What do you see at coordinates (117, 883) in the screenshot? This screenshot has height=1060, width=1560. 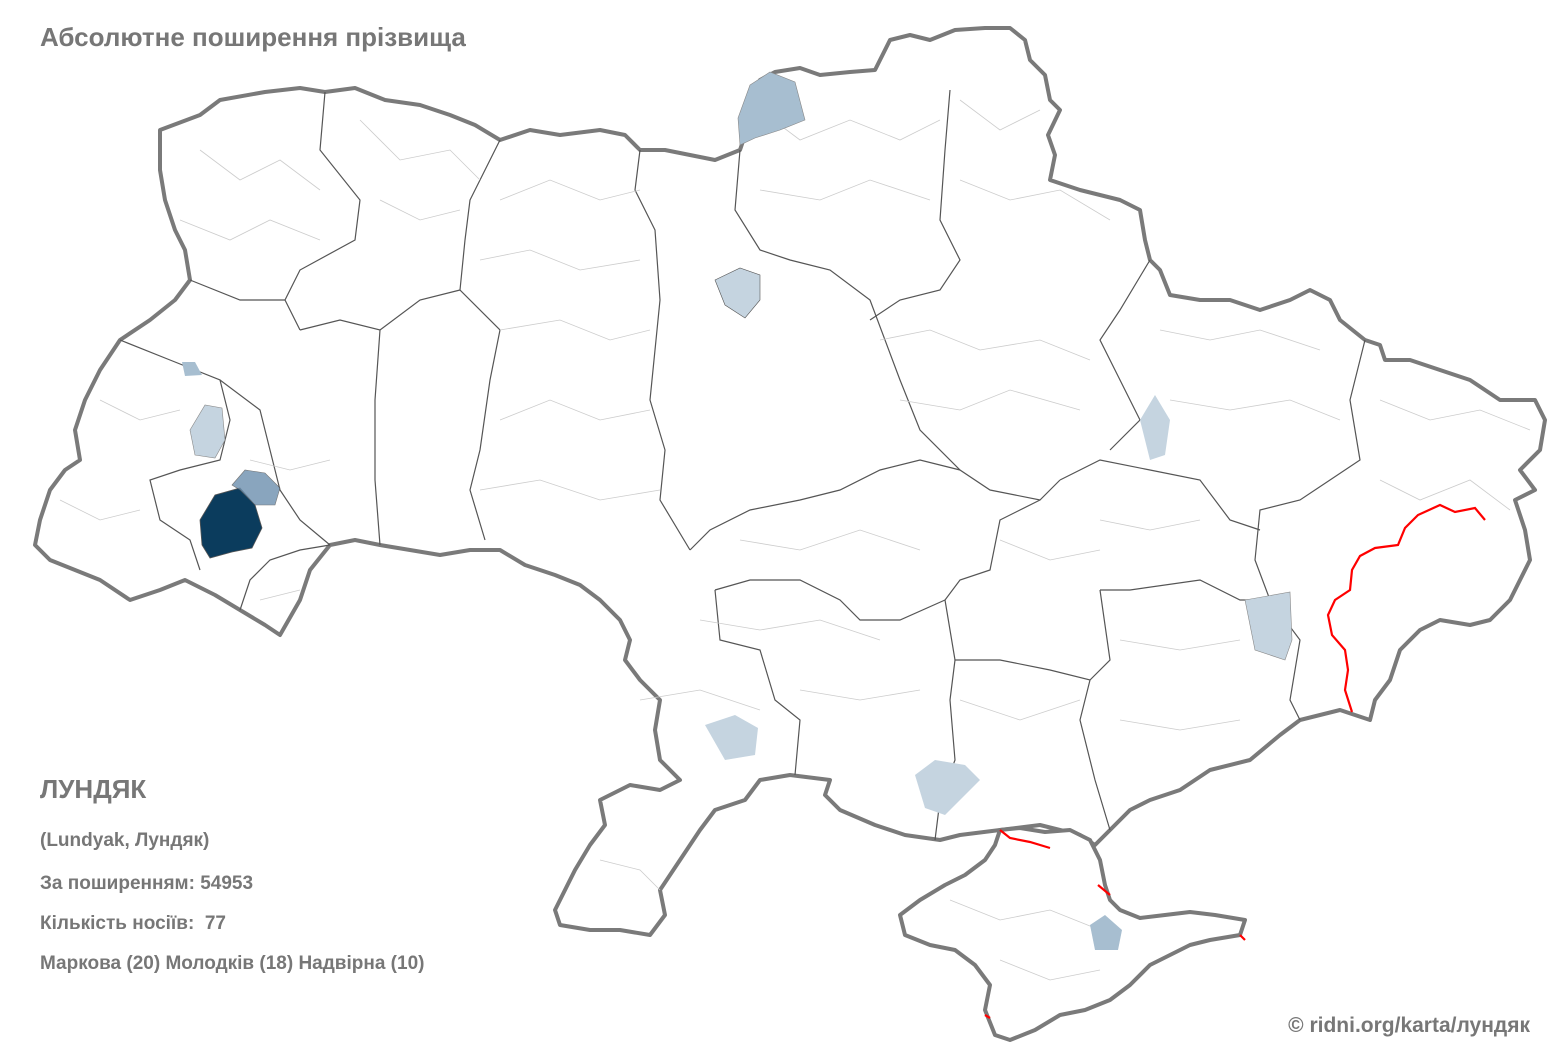 I see `rank-label: За поширенням:` at bounding box center [117, 883].